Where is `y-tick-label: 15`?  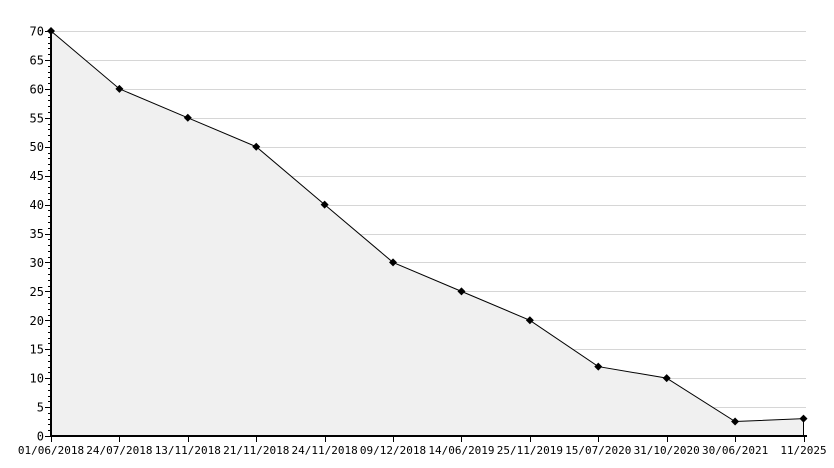
y-tick-label: 15 is located at coordinates (37, 350).